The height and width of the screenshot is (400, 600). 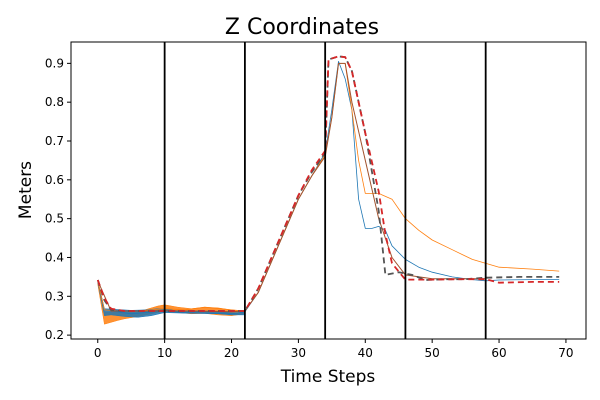 What do you see at coordinates (302, 27) in the screenshot?
I see `chart-title: Z Coordinates` at bounding box center [302, 27].